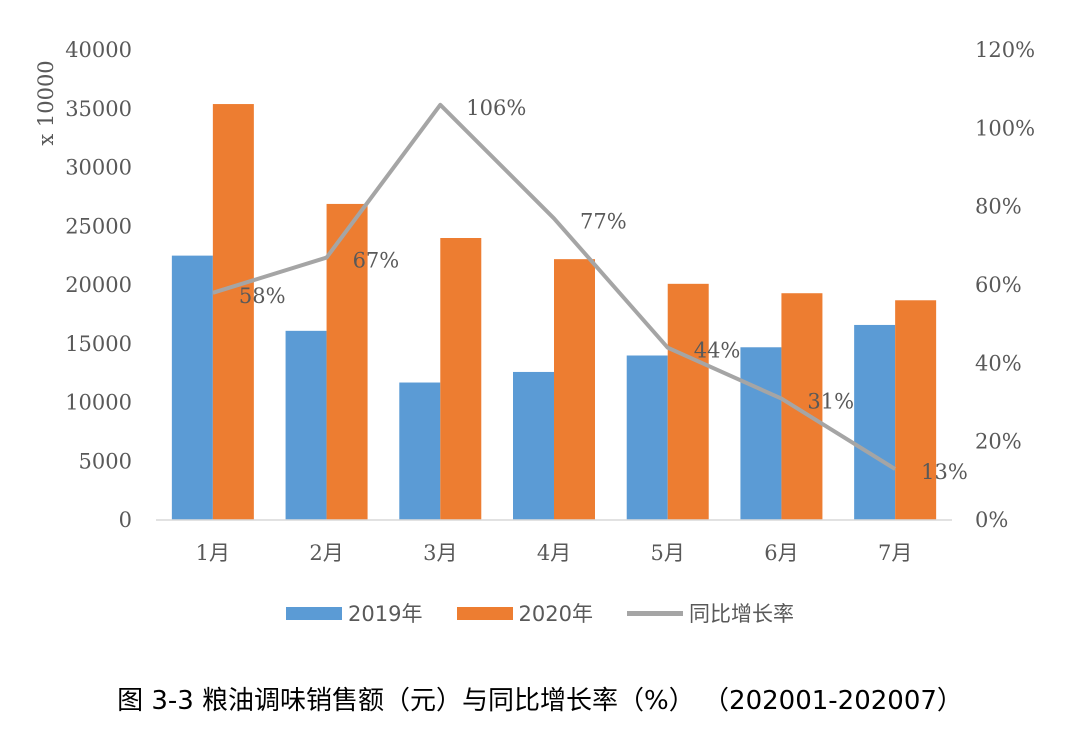  I want to click on y-axis-label: x 10000, so click(46, 102).